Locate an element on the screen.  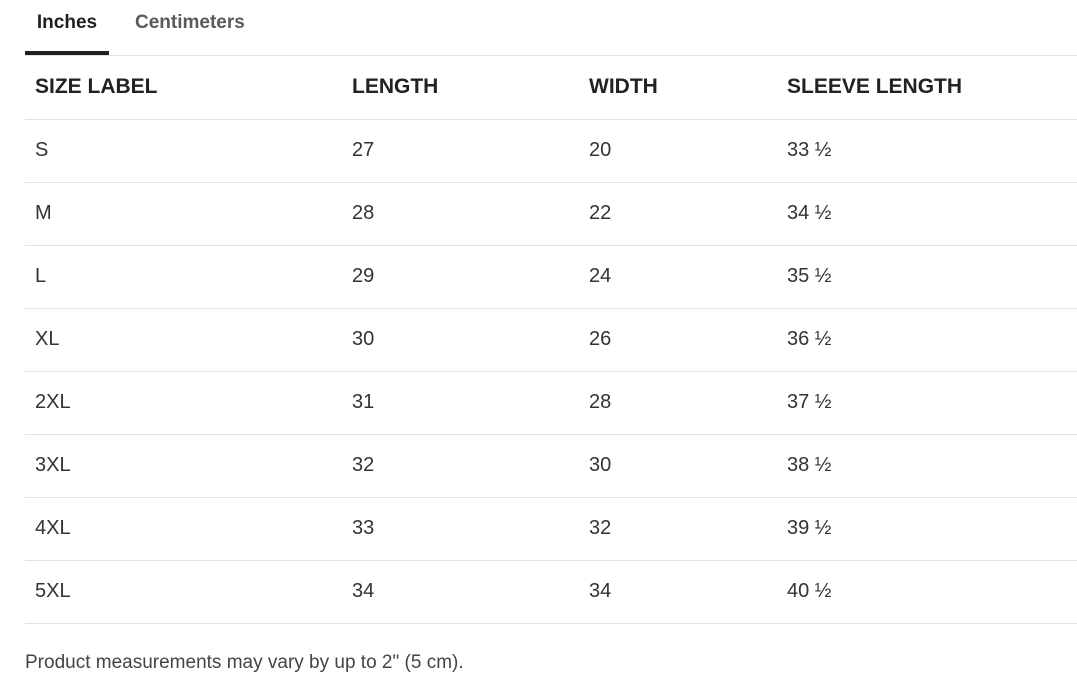
cell-size-label: M is located at coordinates (183, 214).